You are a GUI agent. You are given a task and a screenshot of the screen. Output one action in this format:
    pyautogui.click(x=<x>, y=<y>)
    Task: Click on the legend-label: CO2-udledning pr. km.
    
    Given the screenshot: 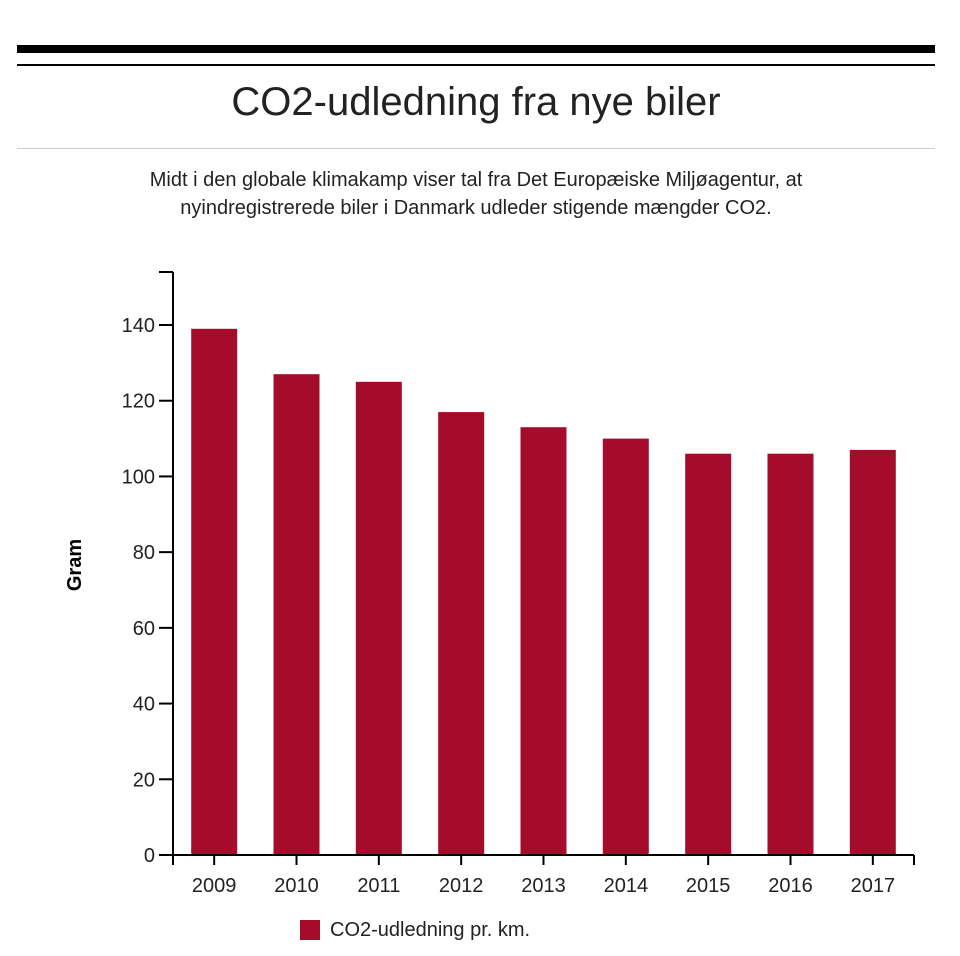 What is the action you would take?
    pyautogui.click(x=430, y=930)
    